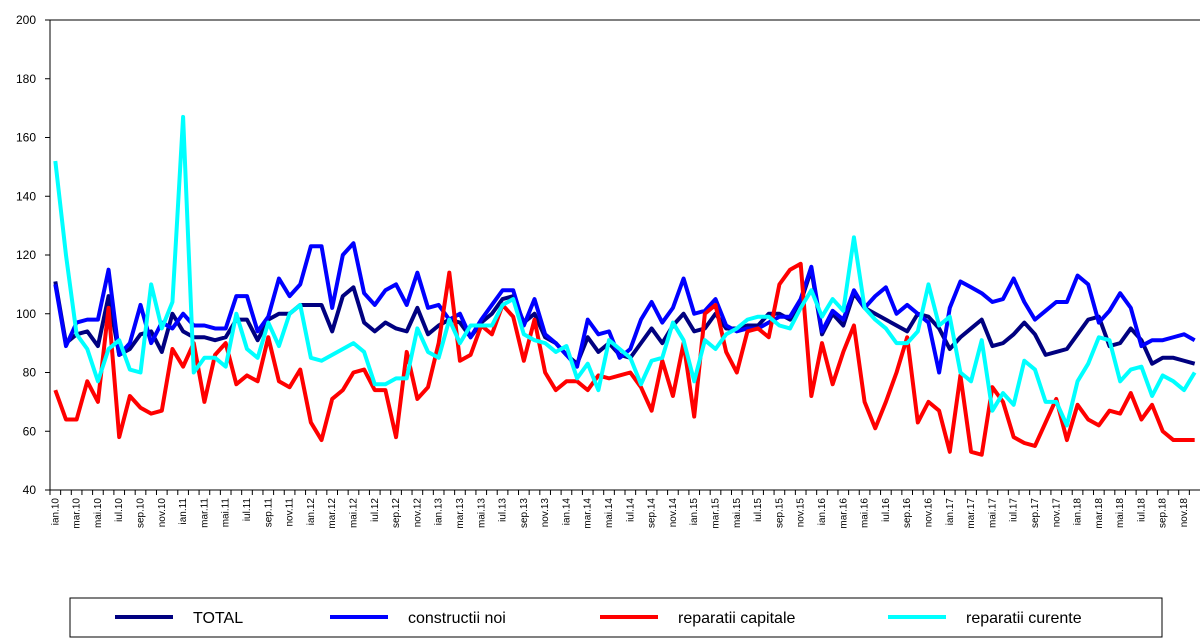  I want to click on y-tick-label: 160, so click(26, 138).